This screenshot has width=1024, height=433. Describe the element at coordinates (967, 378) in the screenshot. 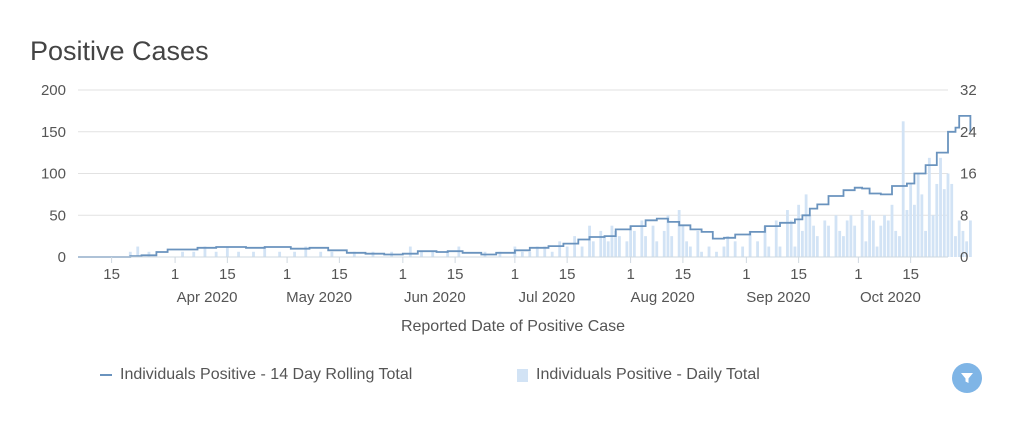

I see `filter-button` at that location.